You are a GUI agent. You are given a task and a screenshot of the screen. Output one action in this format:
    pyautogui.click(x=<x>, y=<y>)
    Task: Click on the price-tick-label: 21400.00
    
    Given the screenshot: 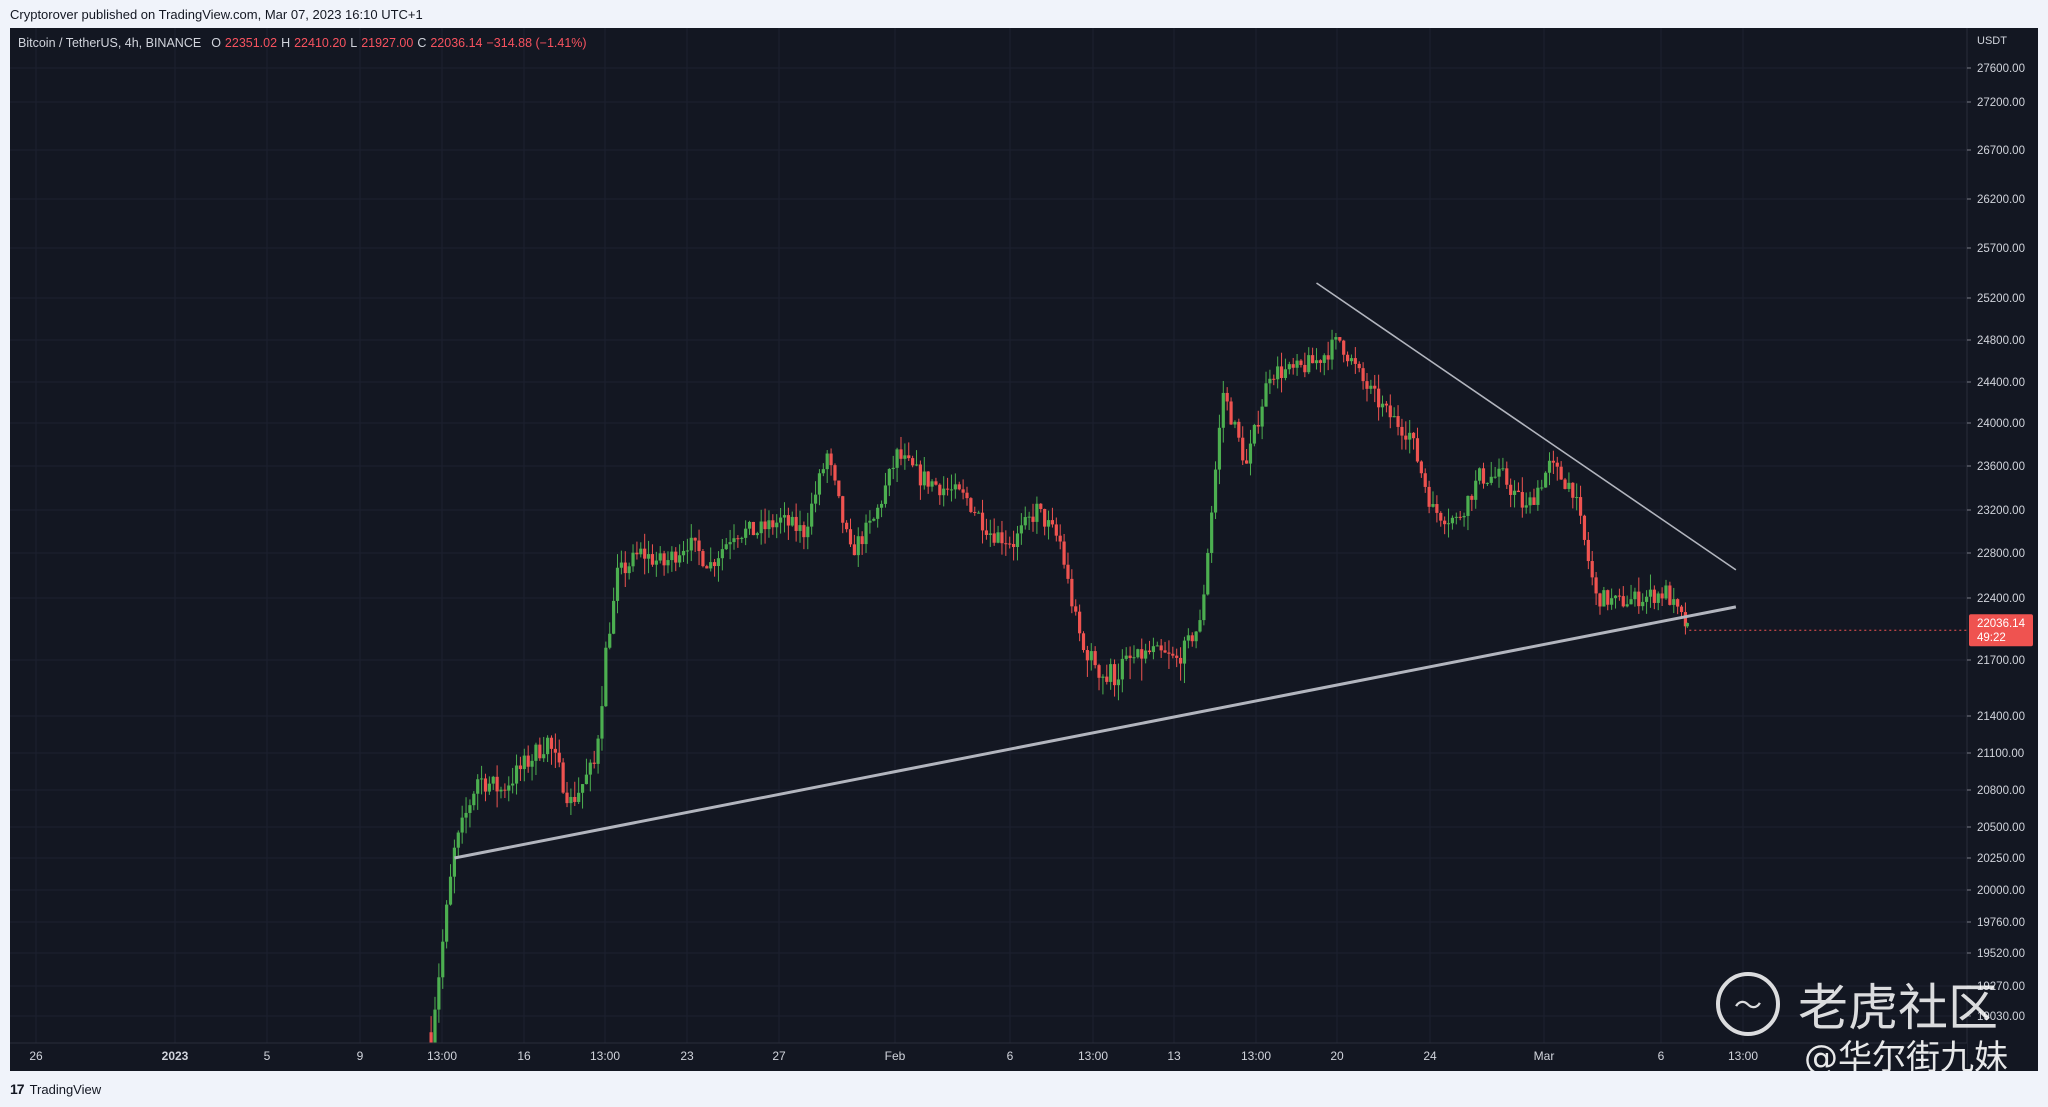 What is the action you would take?
    pyautogui.click(x=2001, y=717)
    